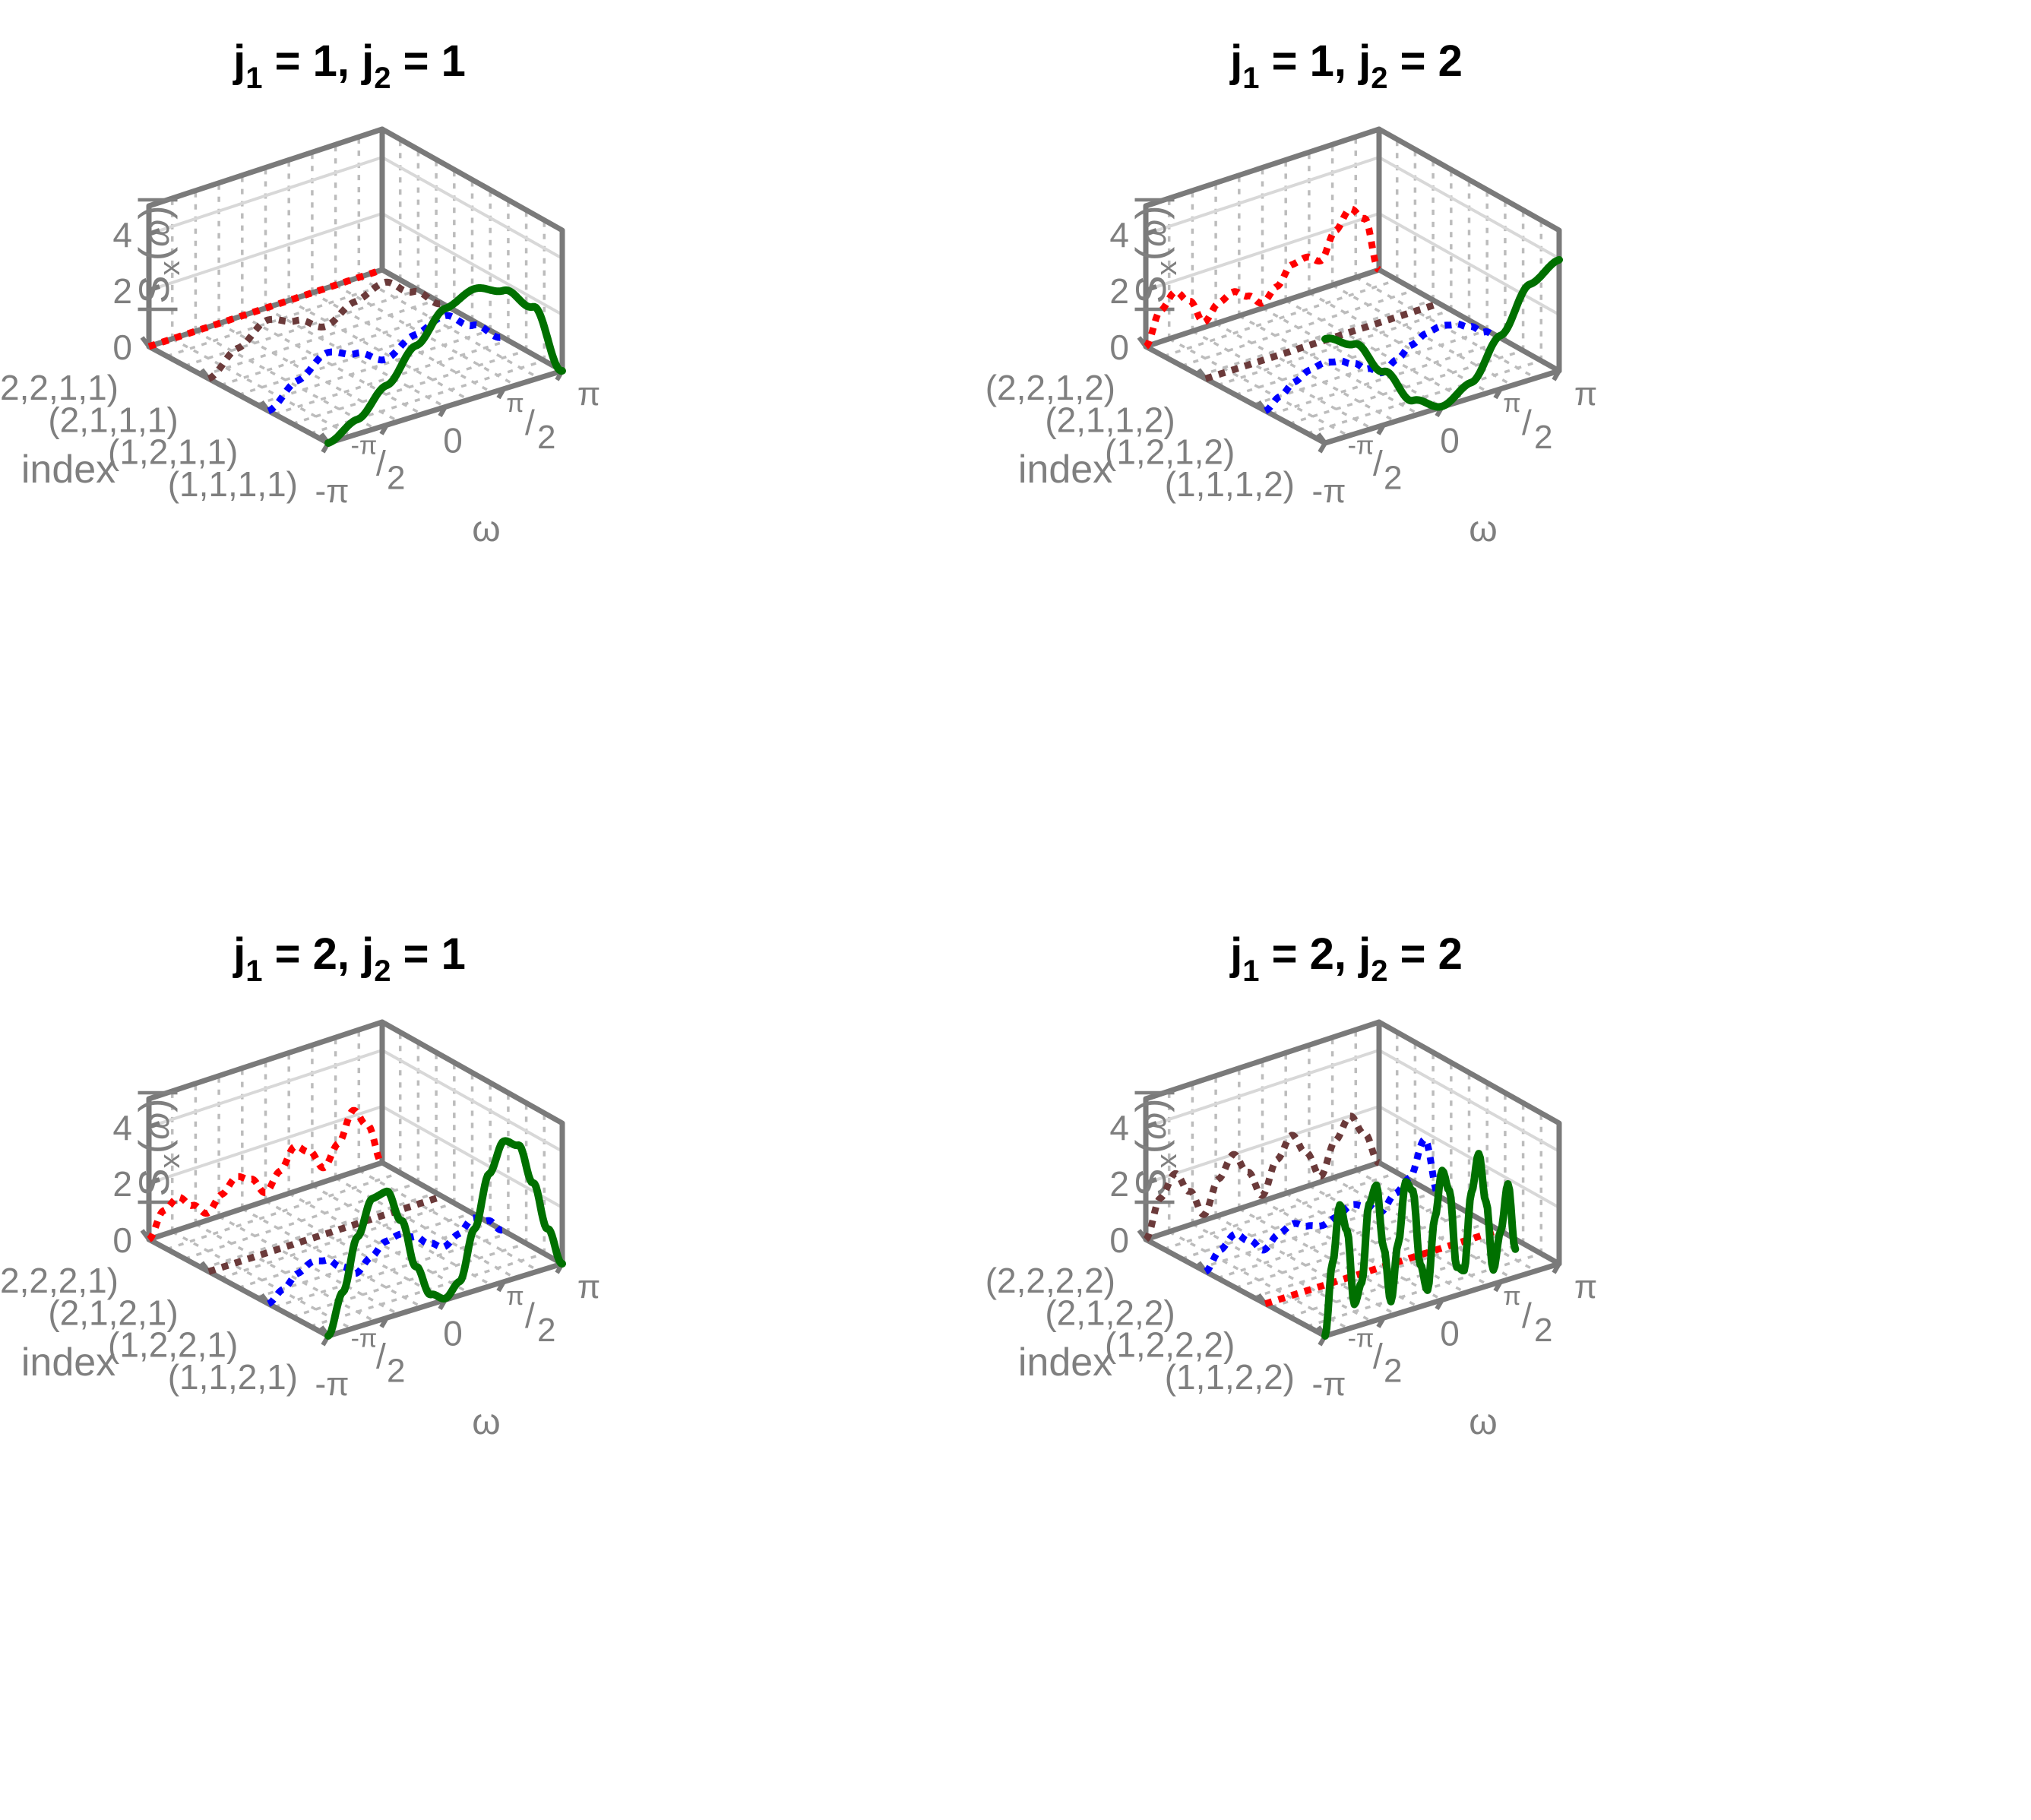 The image size is (2031, 1820). I want to click on index-tick-label: (1,2,2,1), so click(173, 1345).